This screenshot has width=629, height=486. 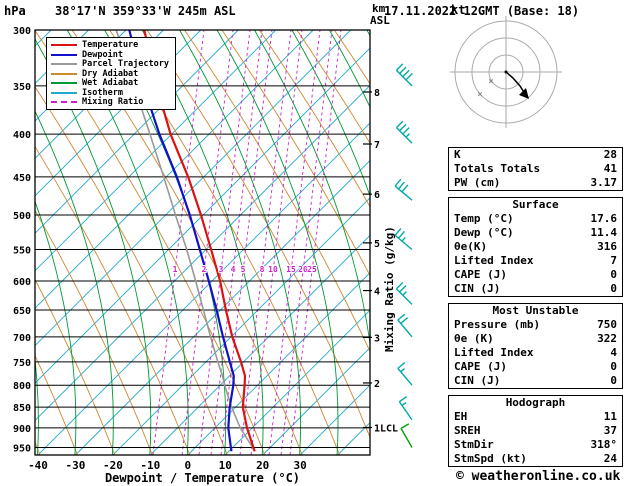 What do you see at coordinates (22, 216) in the screenshot?
I see `svg-text: 500` at bounding box center [22, 216].